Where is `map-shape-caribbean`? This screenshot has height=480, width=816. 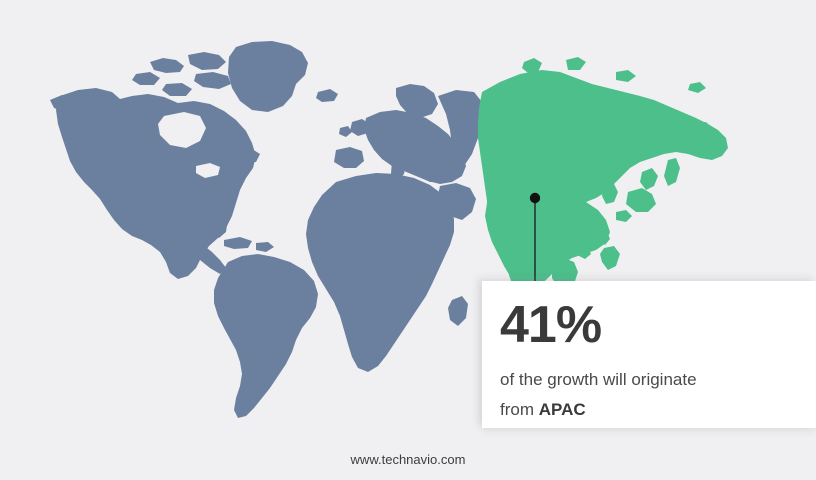 map-shape-caribbean is located at coordinates (238, 243).